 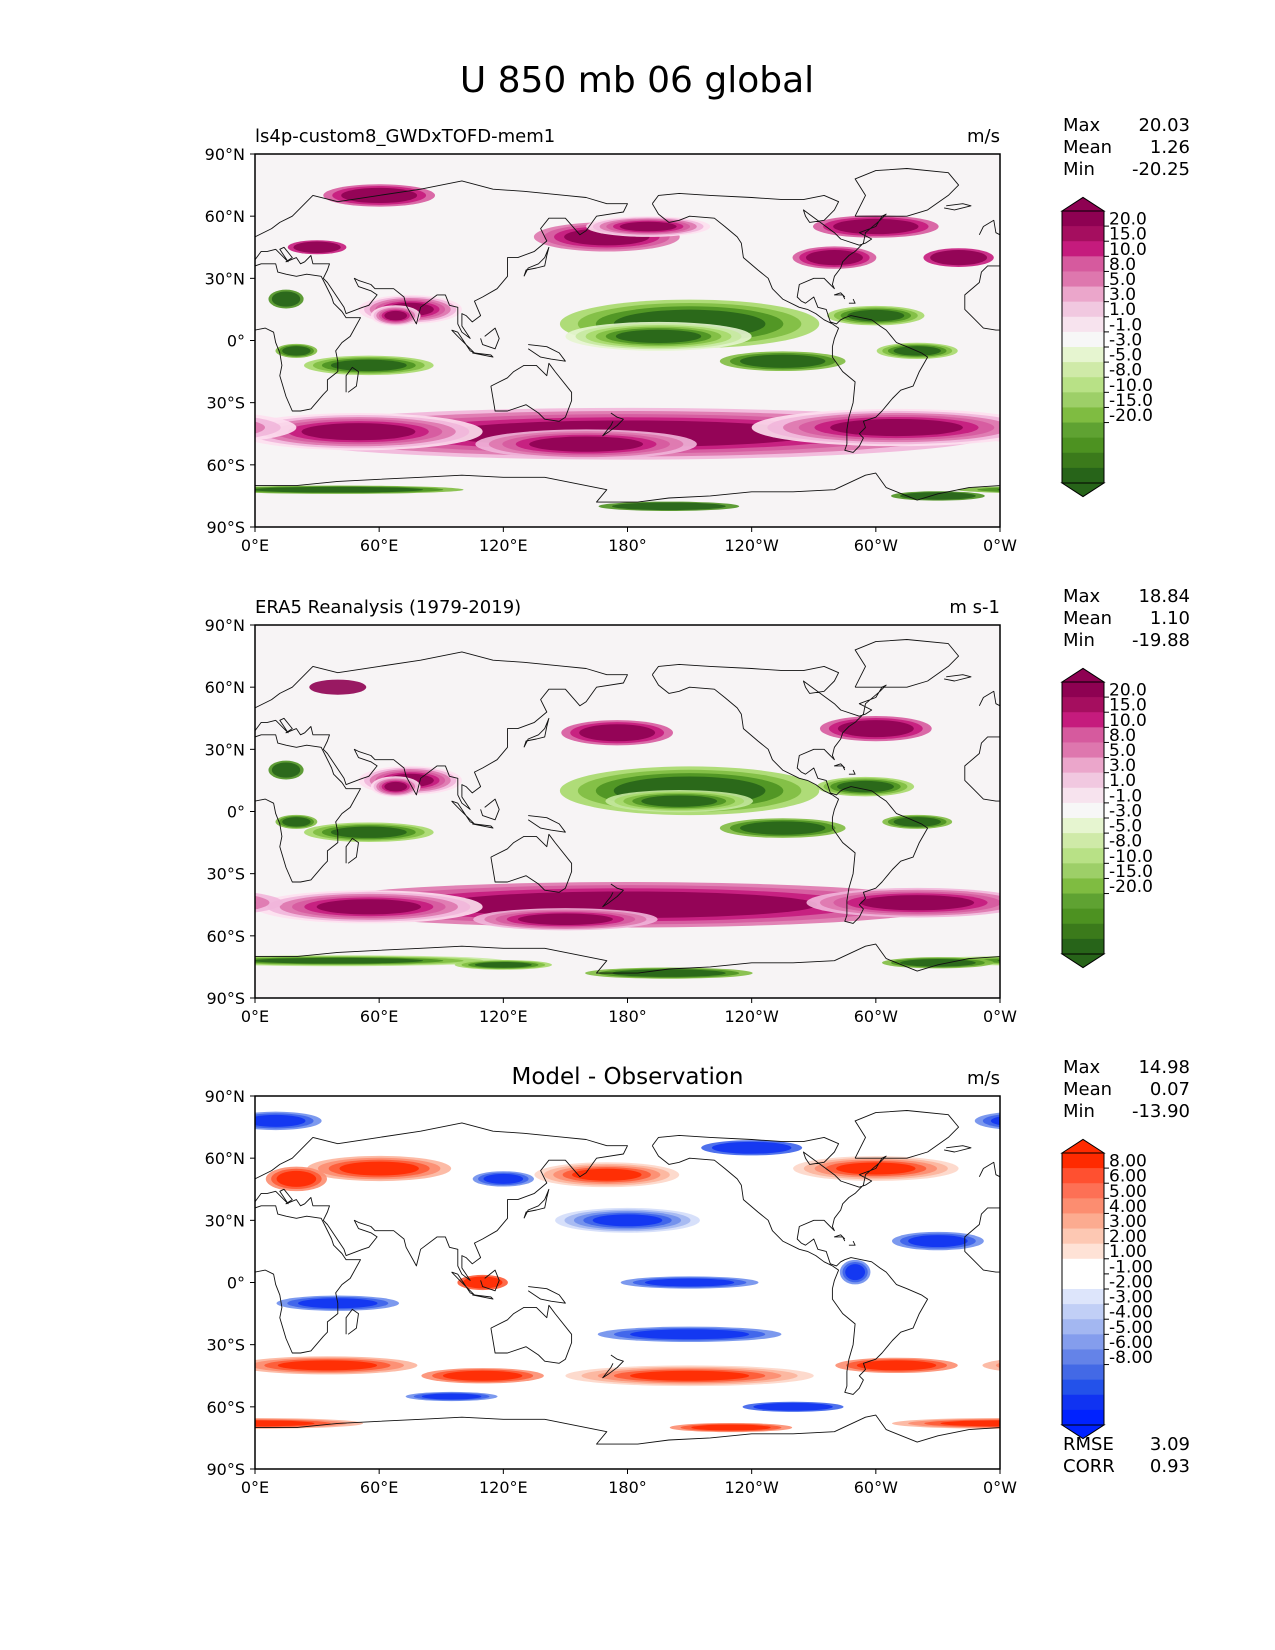 I want to click on colorbar-tick-label: -8.0, so click(x=1125, y=842).